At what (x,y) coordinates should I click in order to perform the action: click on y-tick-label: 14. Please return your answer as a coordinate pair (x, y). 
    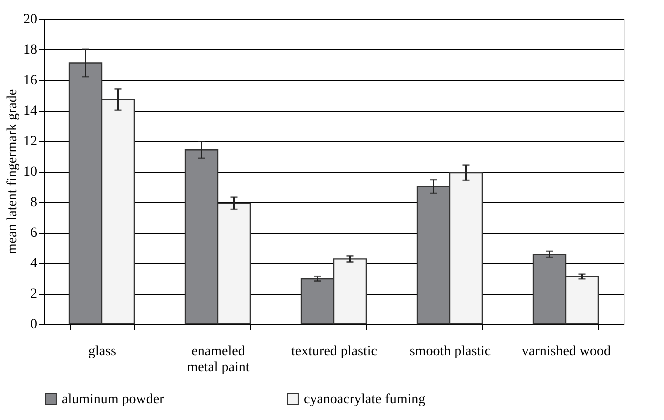
    Looking at the image, I should click on (31, 111).